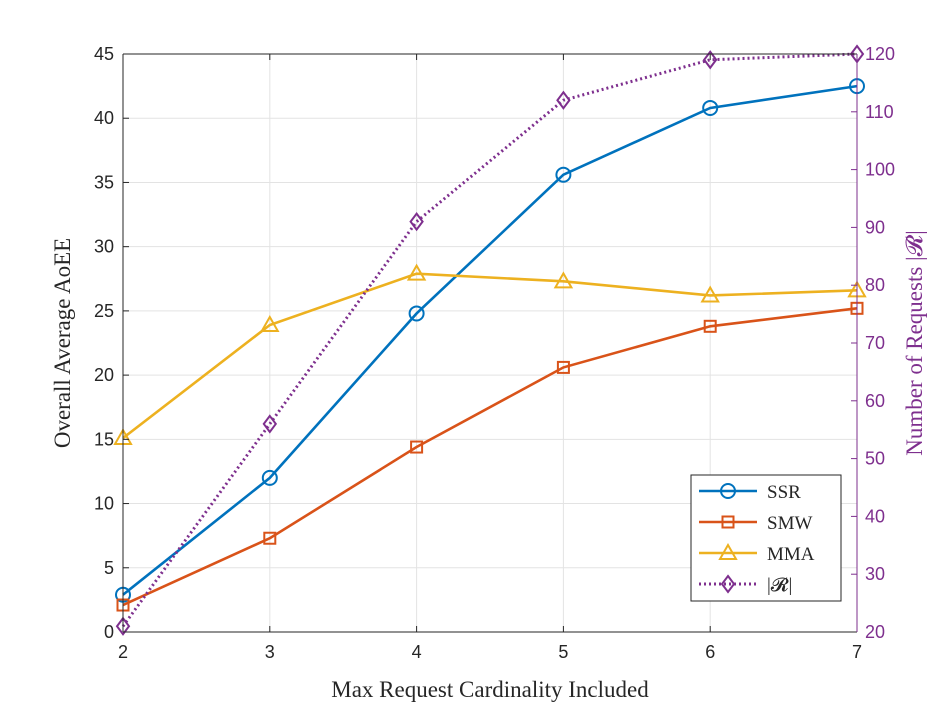  I want to click on y2-tick-label: 120, so click(880, 54).